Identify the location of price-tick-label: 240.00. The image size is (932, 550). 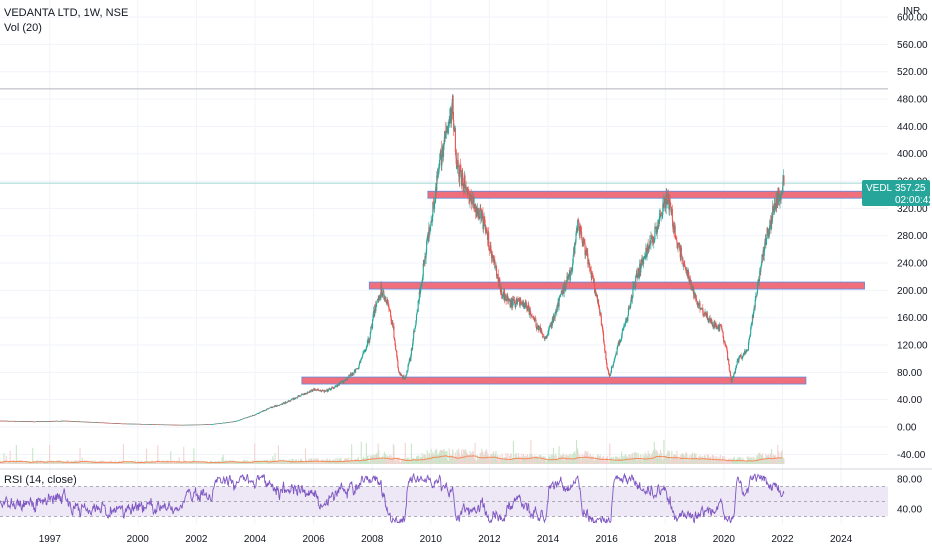
(912, 264).